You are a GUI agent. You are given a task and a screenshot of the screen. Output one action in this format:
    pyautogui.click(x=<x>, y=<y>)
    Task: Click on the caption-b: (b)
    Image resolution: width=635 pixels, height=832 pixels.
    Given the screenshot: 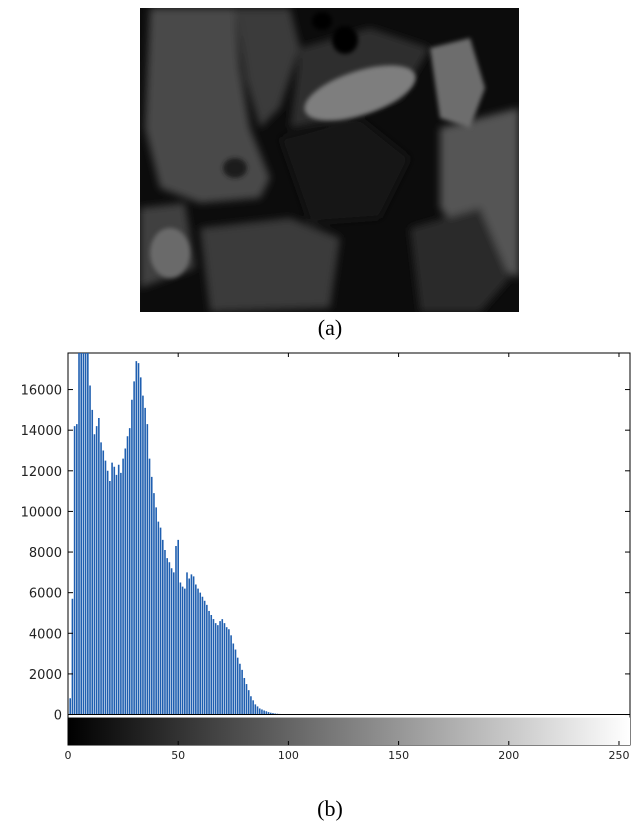 What is the action you would take?
    pyautogui.click(x=330, y=808)
    